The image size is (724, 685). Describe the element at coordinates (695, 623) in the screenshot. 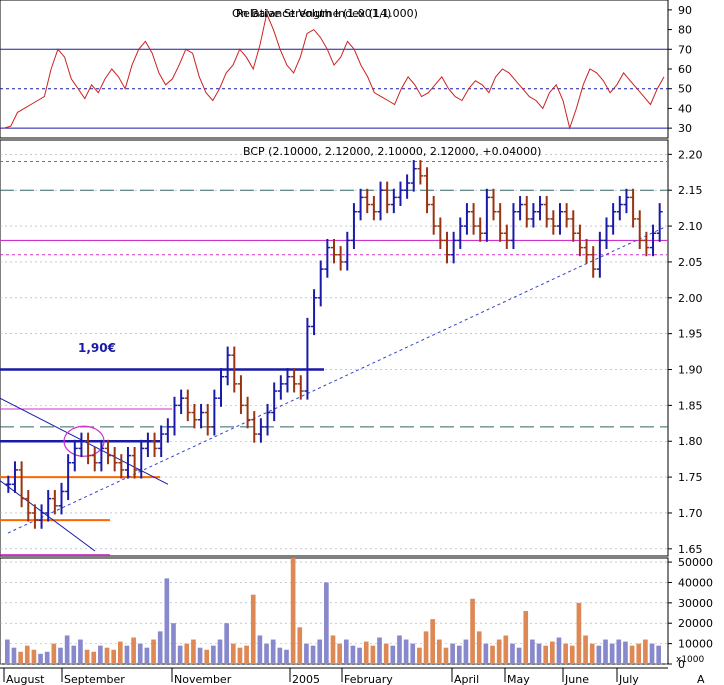

I see `volume-tick-label: 20000` at that location.